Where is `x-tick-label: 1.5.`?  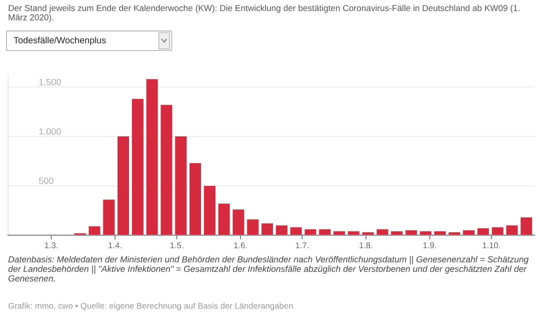
x-tick-label: 1.5. is located at coordinates (176, 245).